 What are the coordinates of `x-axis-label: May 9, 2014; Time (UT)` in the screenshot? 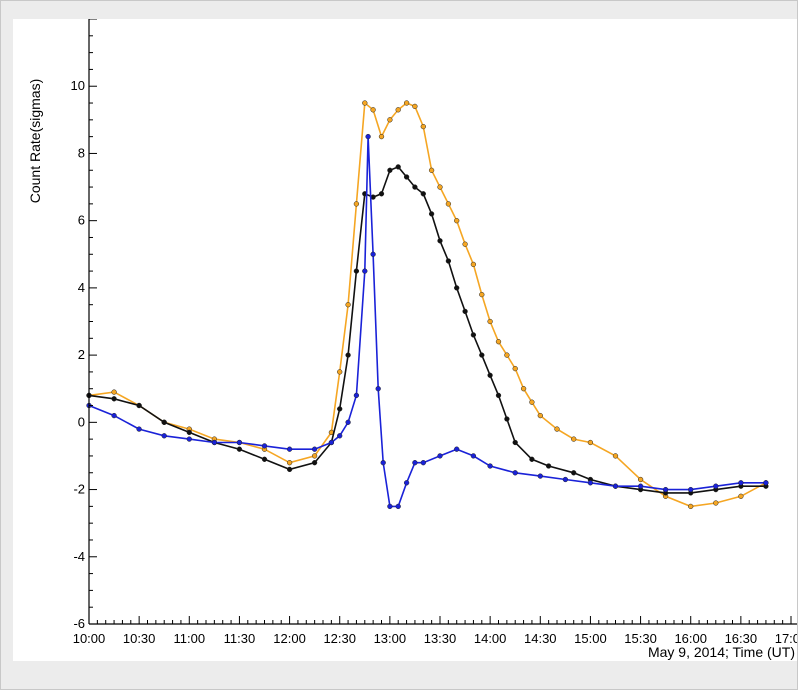 It's located at (721, 652).